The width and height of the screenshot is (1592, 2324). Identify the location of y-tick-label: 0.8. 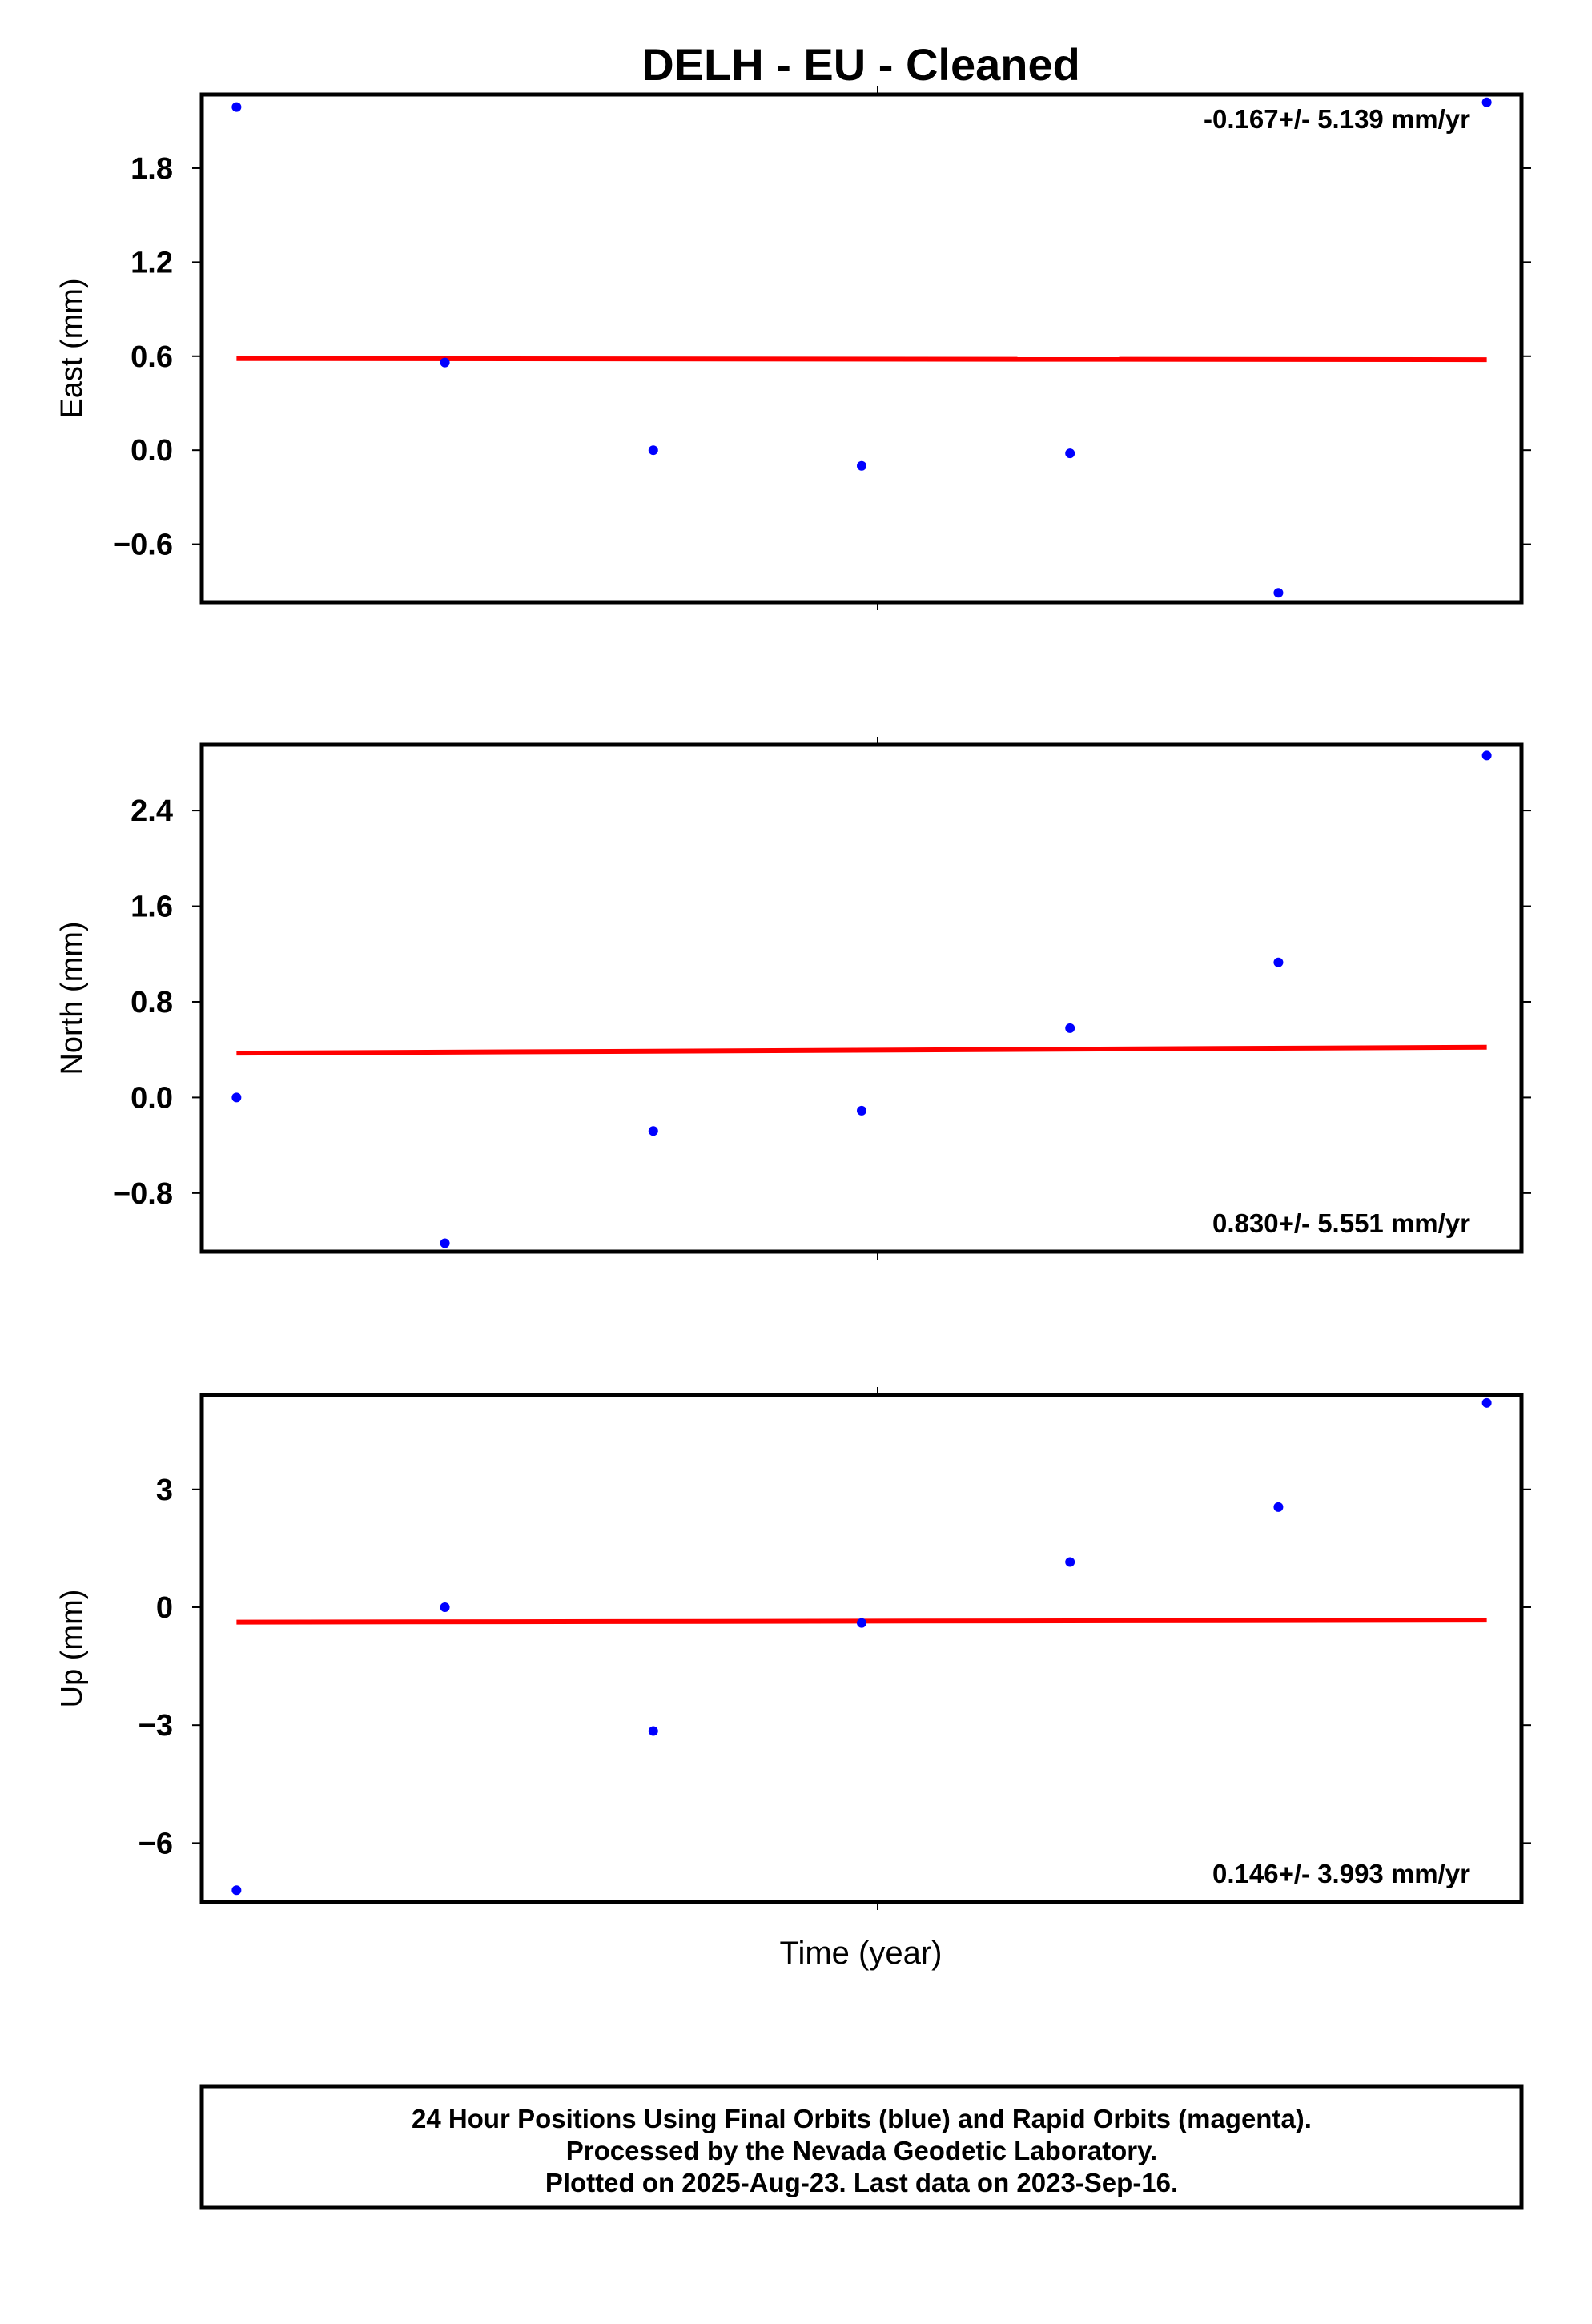
(152, 1002).